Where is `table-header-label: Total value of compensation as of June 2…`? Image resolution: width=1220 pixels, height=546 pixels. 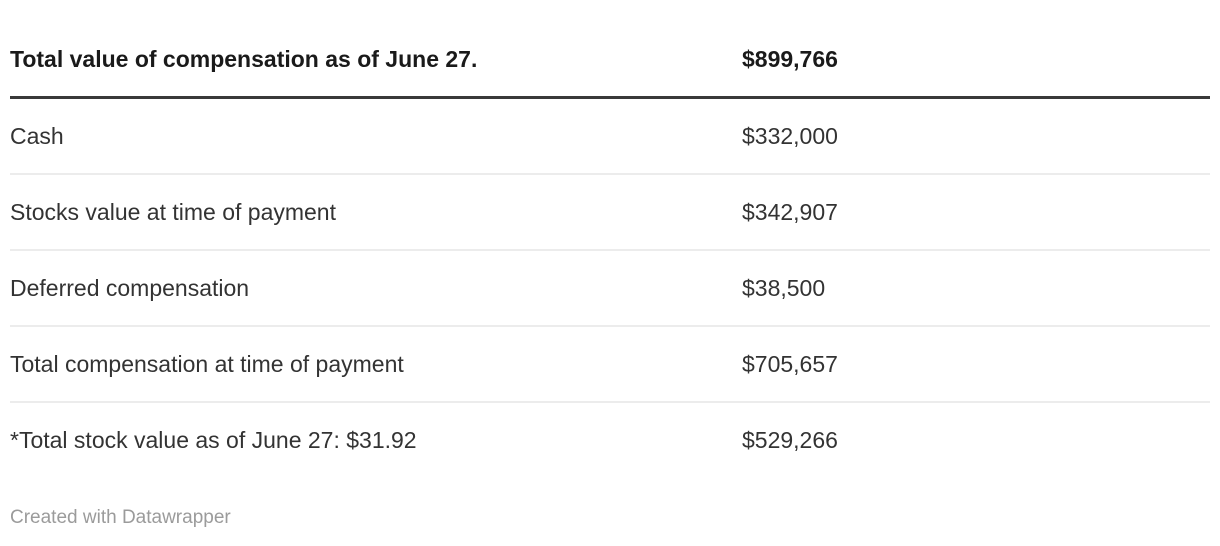
table-header-label: Total value of compensation as of June 2… is located at coordinates (244, 59).